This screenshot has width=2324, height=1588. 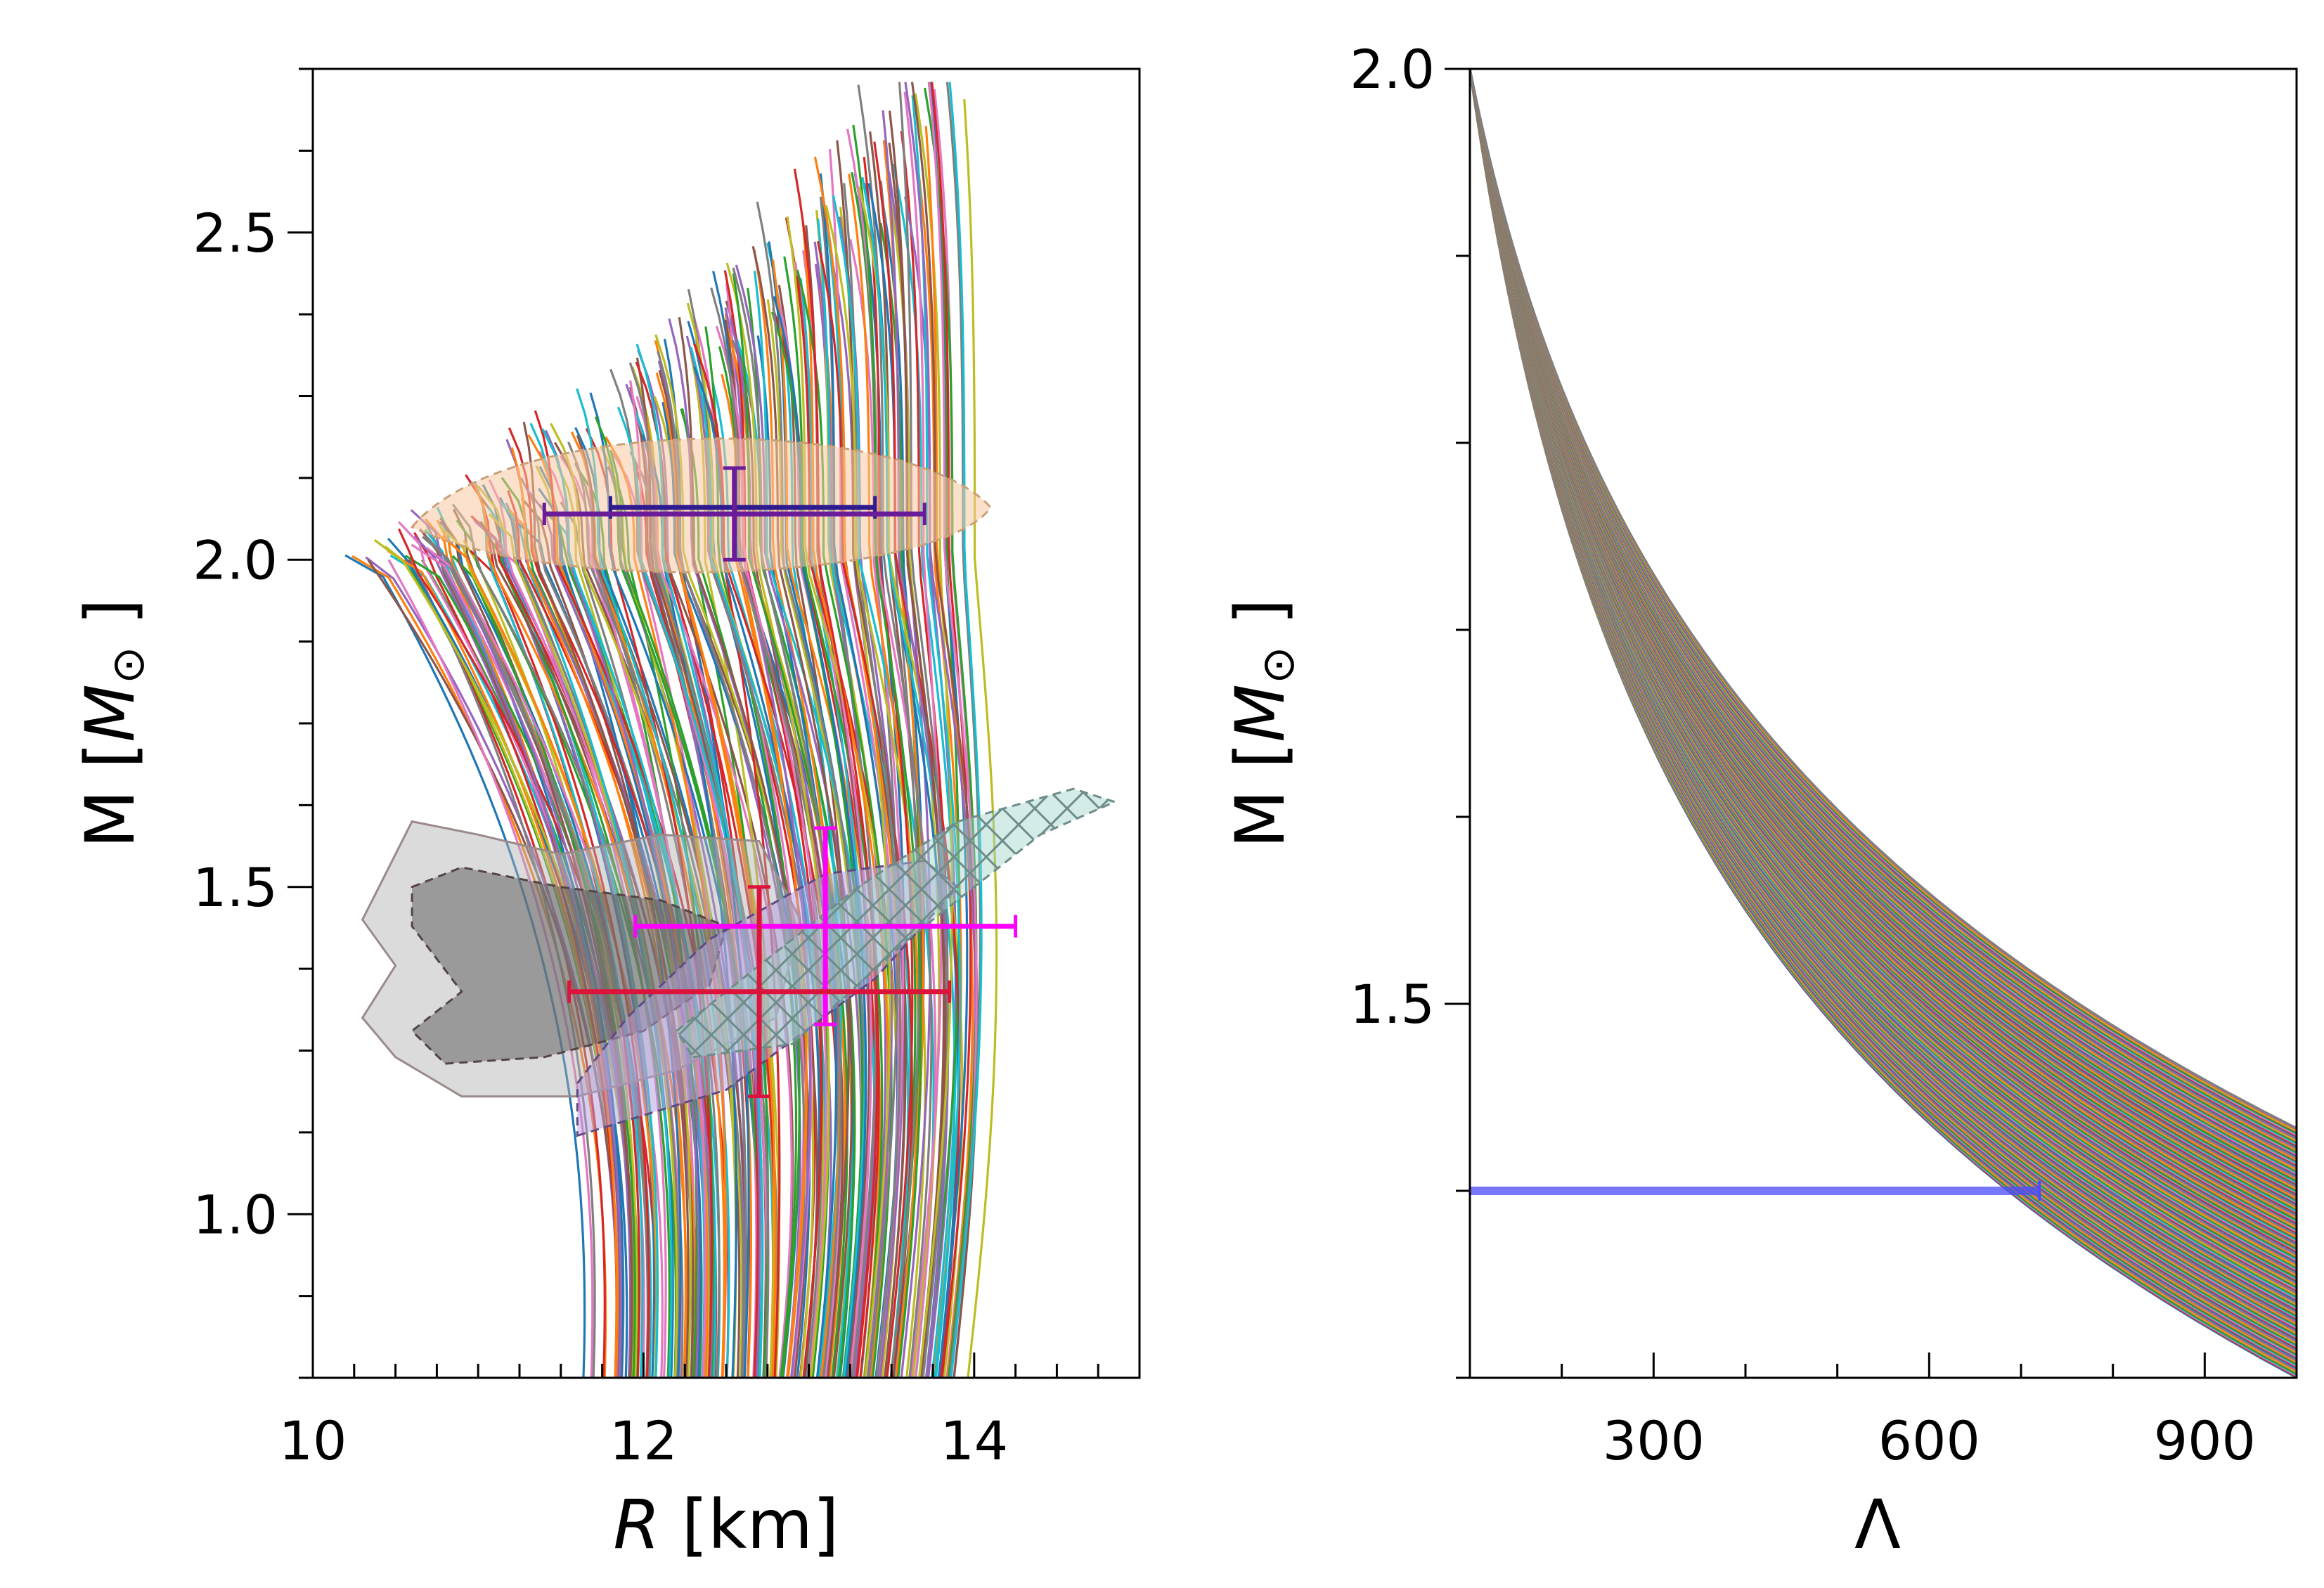 I want to click on y-axis-label-left: M [M⊙ ], so click(x=113, y=723).